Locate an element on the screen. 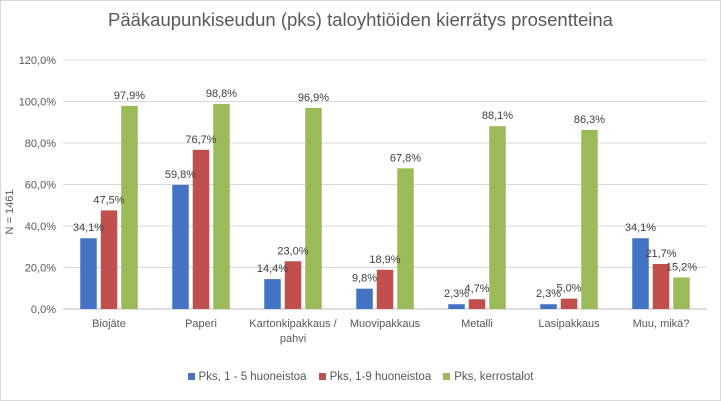 The height and width of the screenshot is (401, 721). y-tick-label: 100,0% is located at coordinates (38, 103).